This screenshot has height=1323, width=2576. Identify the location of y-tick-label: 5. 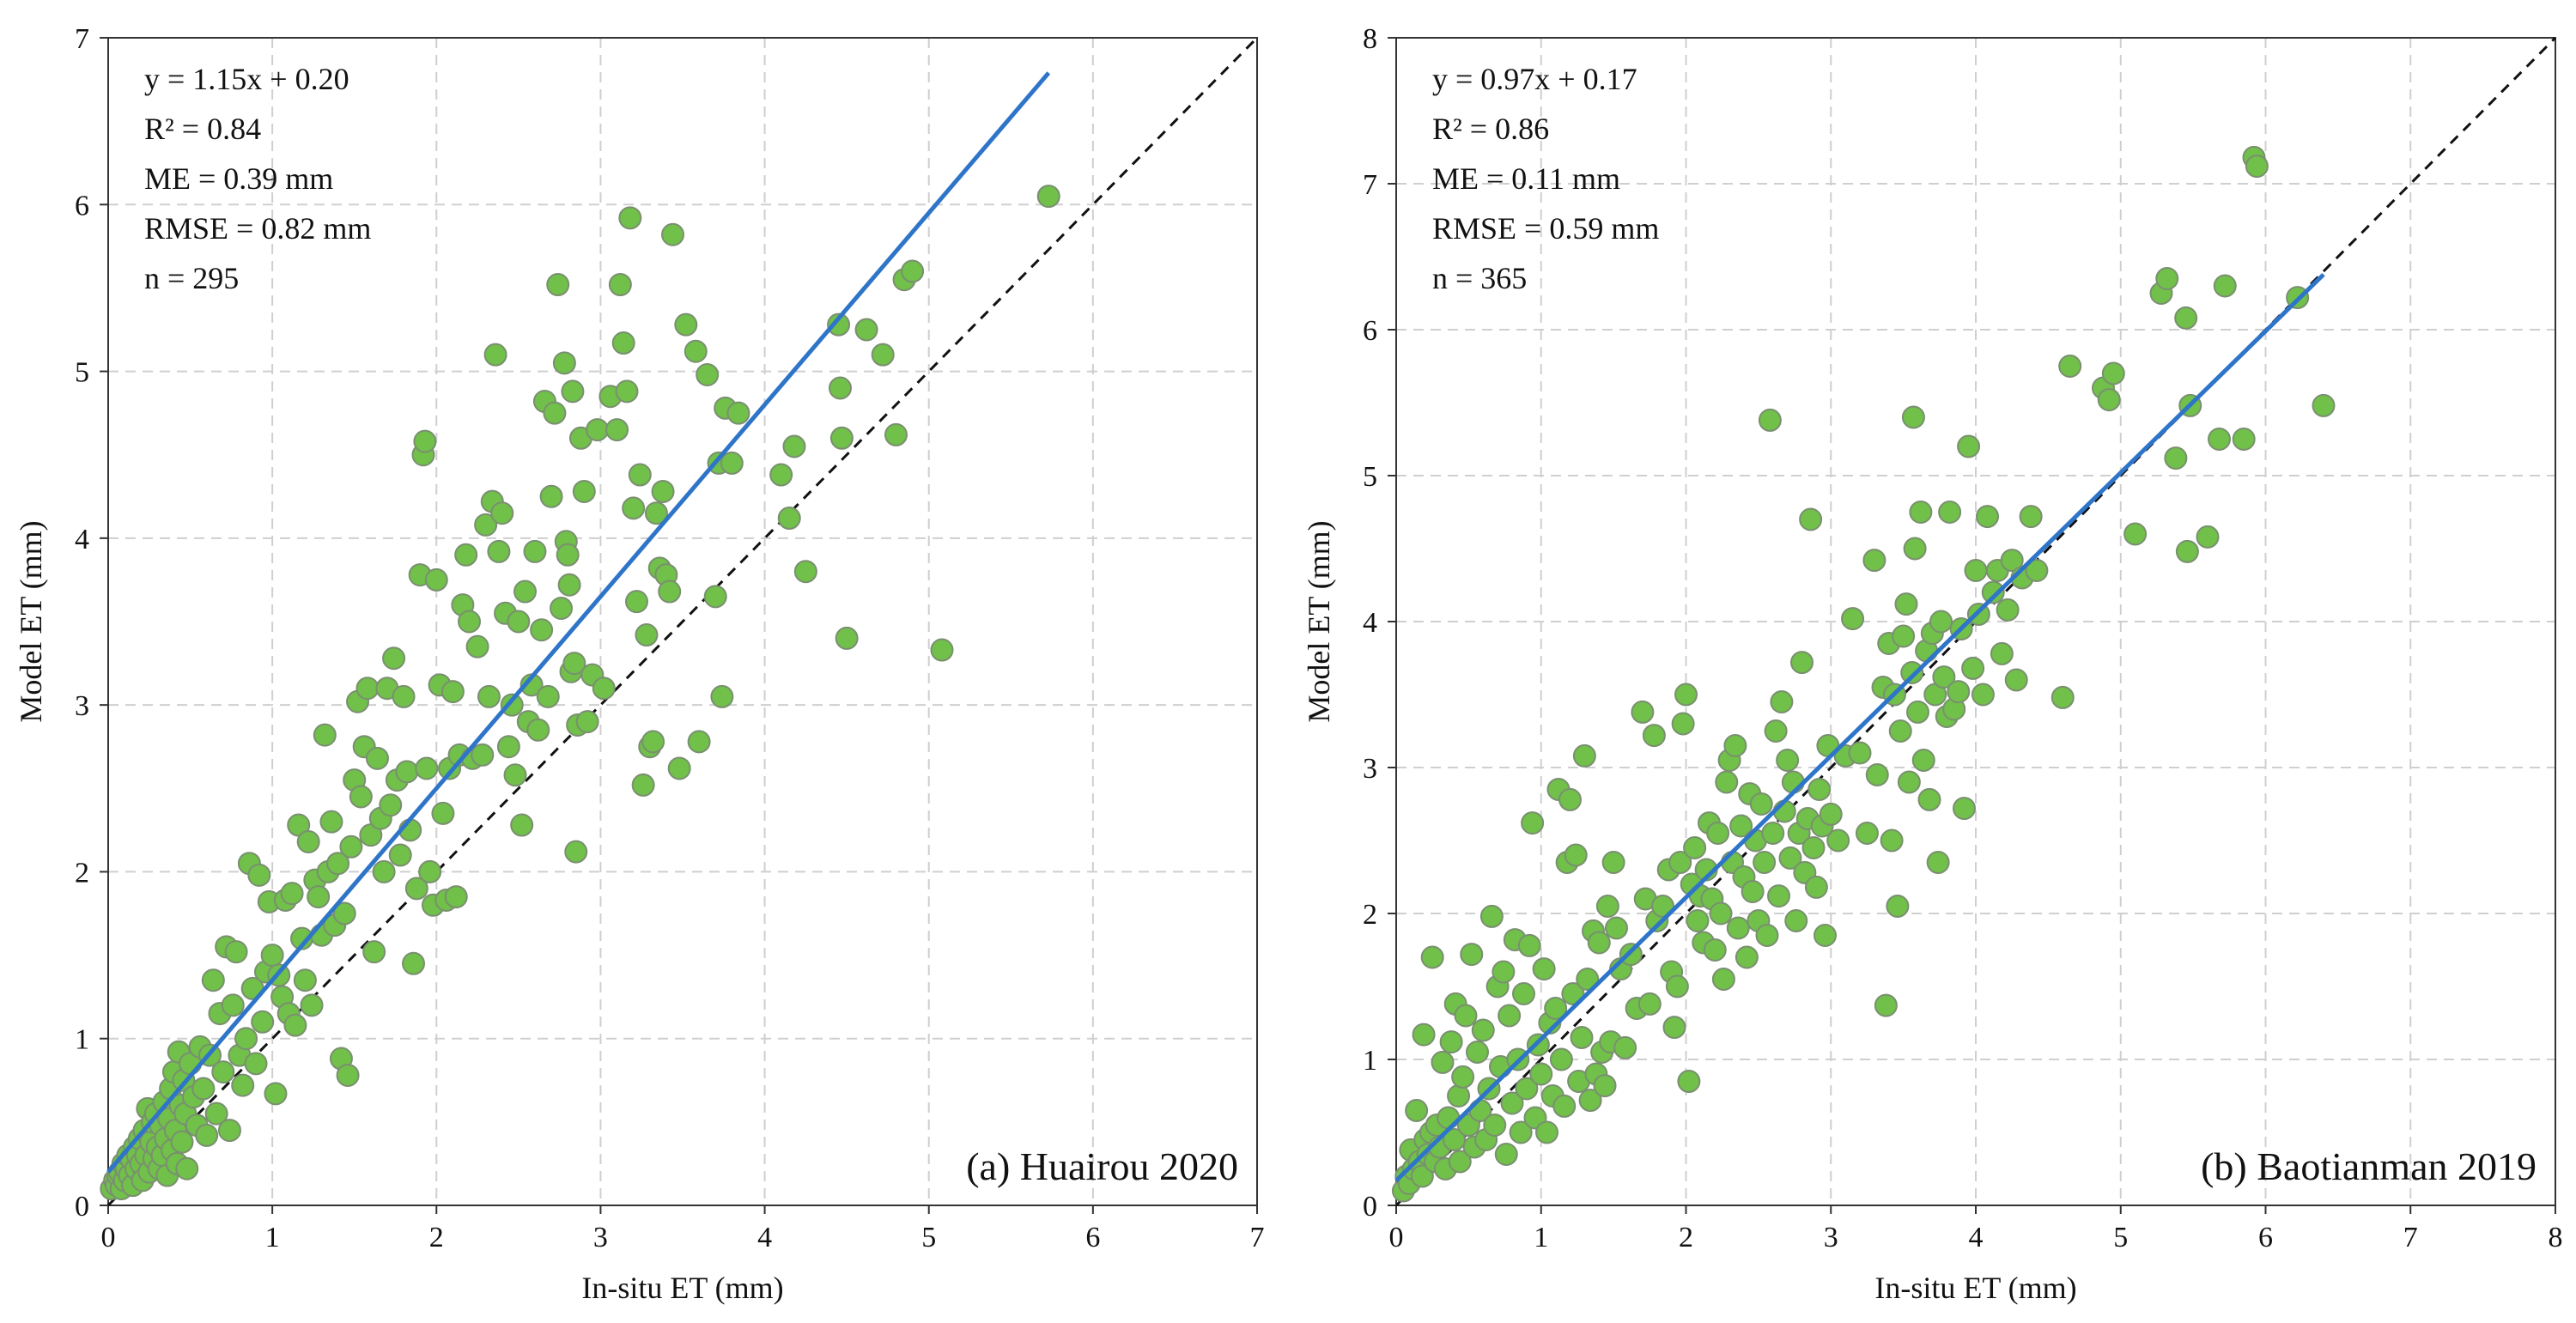
(1370, 477).